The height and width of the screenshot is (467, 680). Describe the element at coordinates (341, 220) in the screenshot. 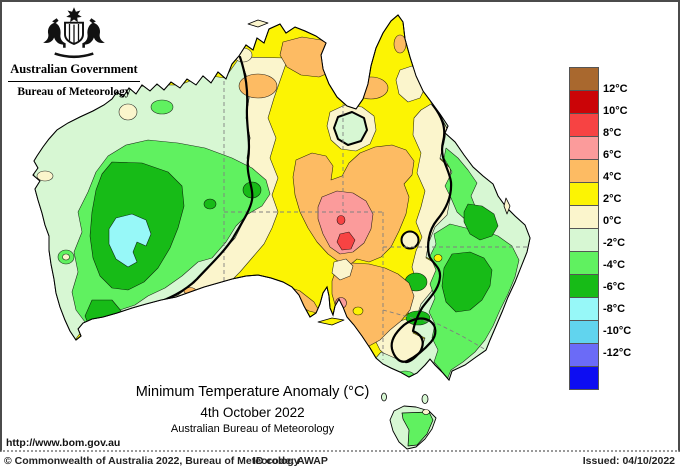

I see `region-red-spot` at that location.